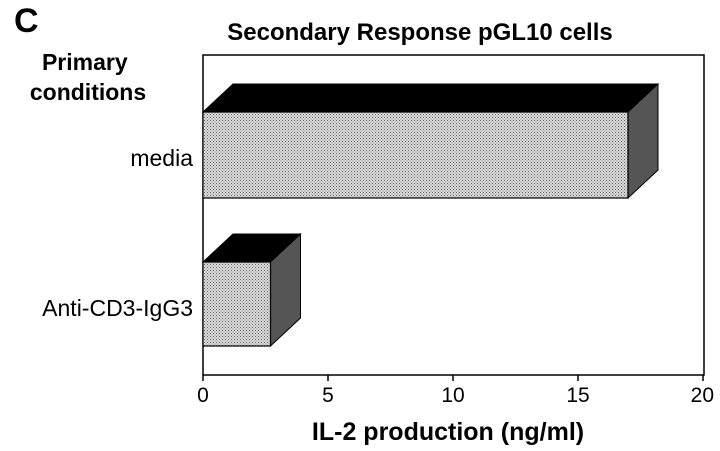 This screenshot has width=720, height=451. I want to click on y-axis-title: Primary conditions, so click(88, 77).